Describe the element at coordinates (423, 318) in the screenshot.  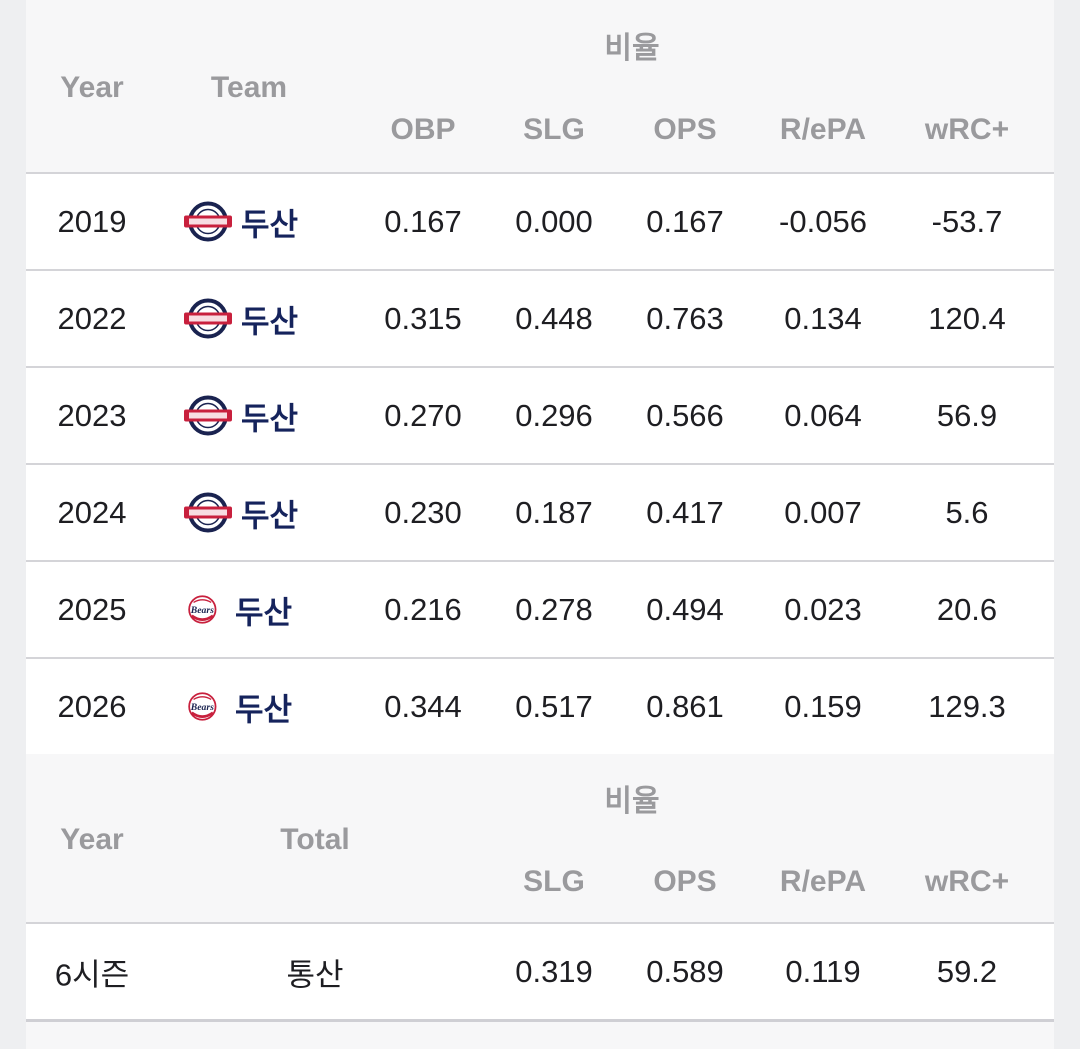
I see `obp-cell: 0.315` at that location.